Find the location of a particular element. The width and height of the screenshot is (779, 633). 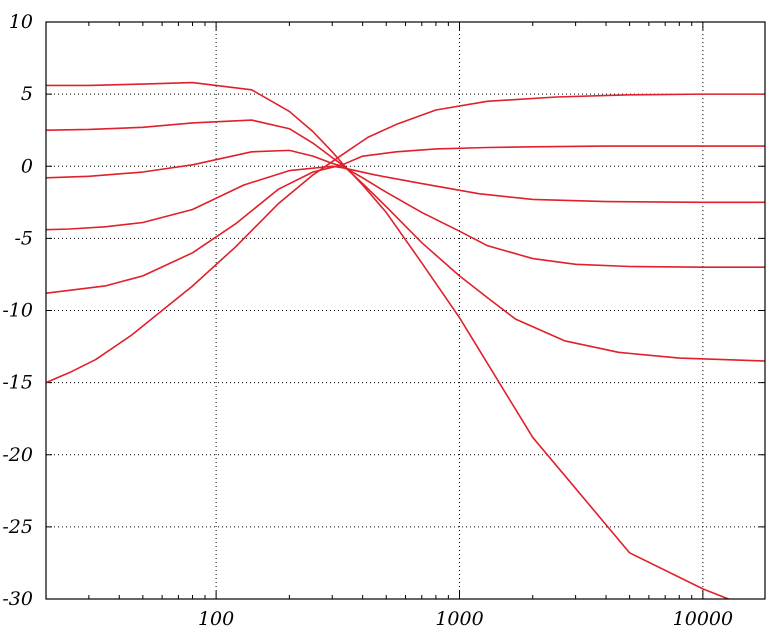

y-tick-label: -30 is located at coordinates (17, 599).